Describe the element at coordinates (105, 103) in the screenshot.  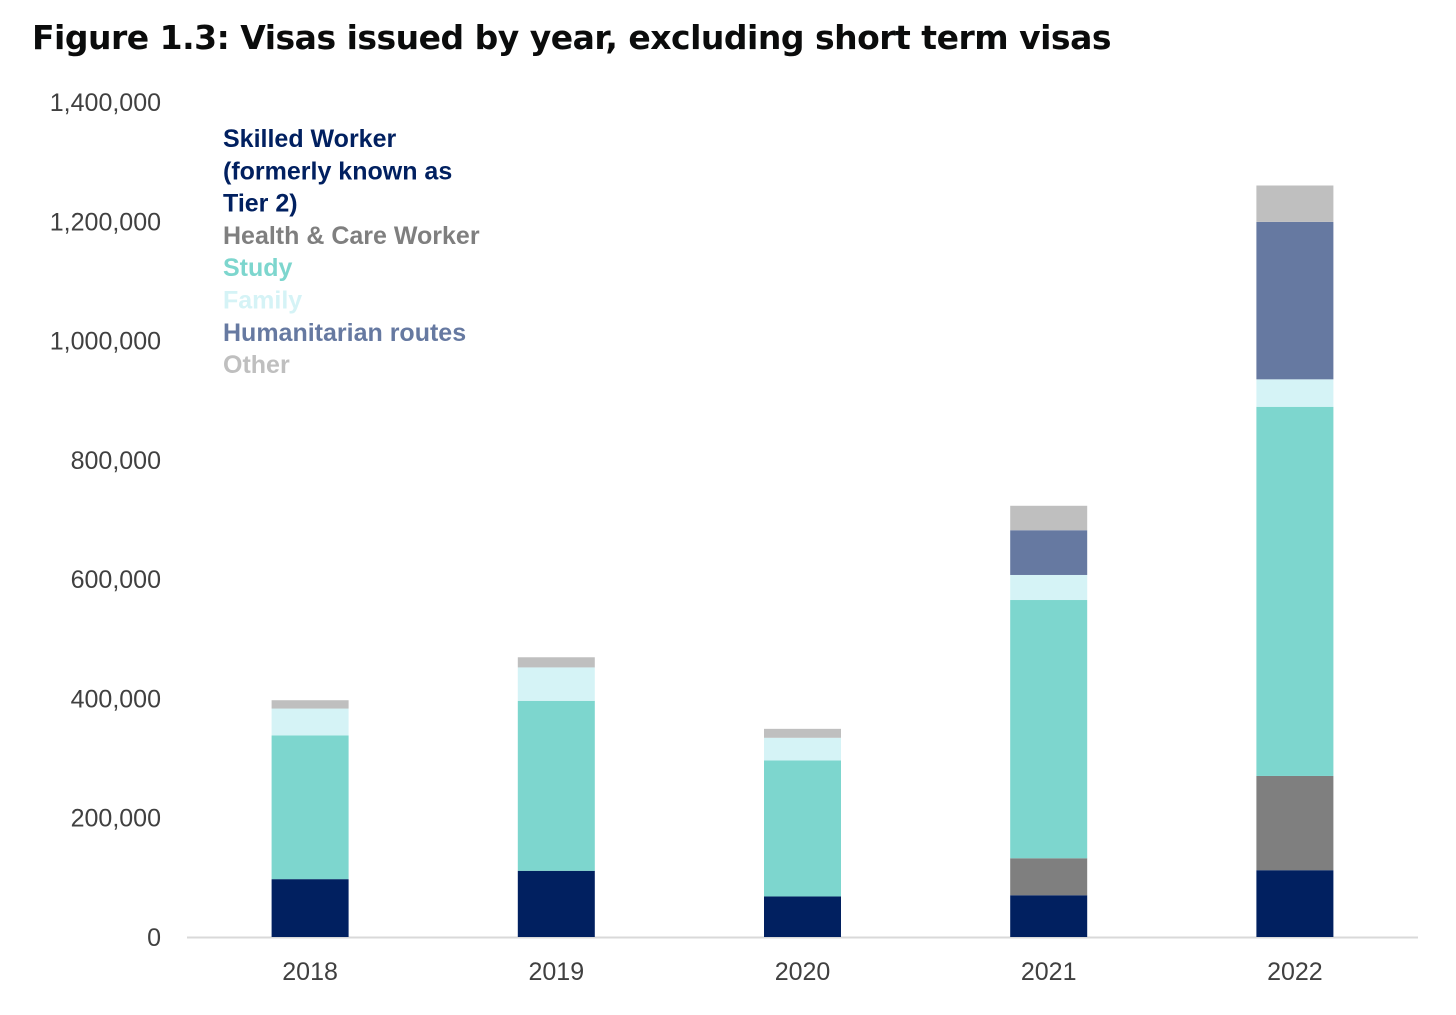
I see `y-tick-label: 1,400,000` at that location.